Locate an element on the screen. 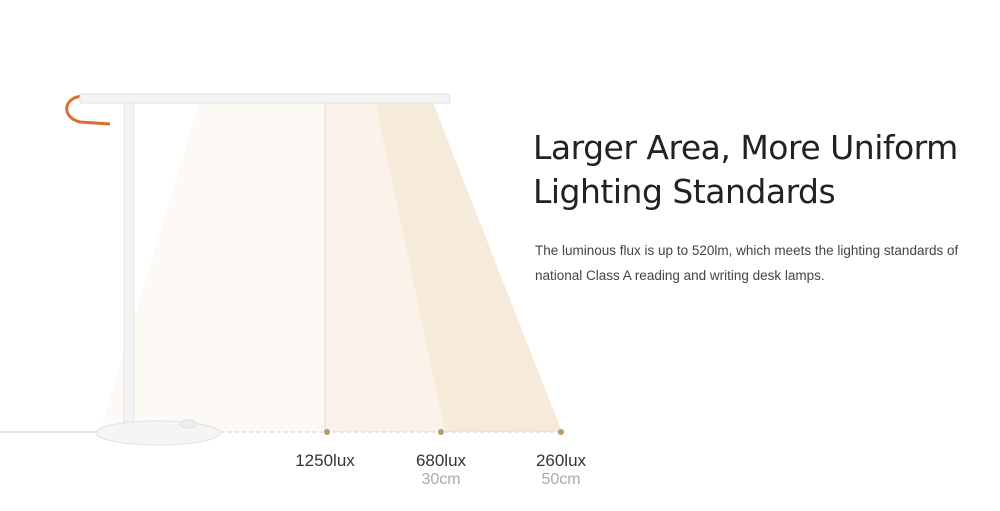  cable-icon is located at coordinates (88, 110).